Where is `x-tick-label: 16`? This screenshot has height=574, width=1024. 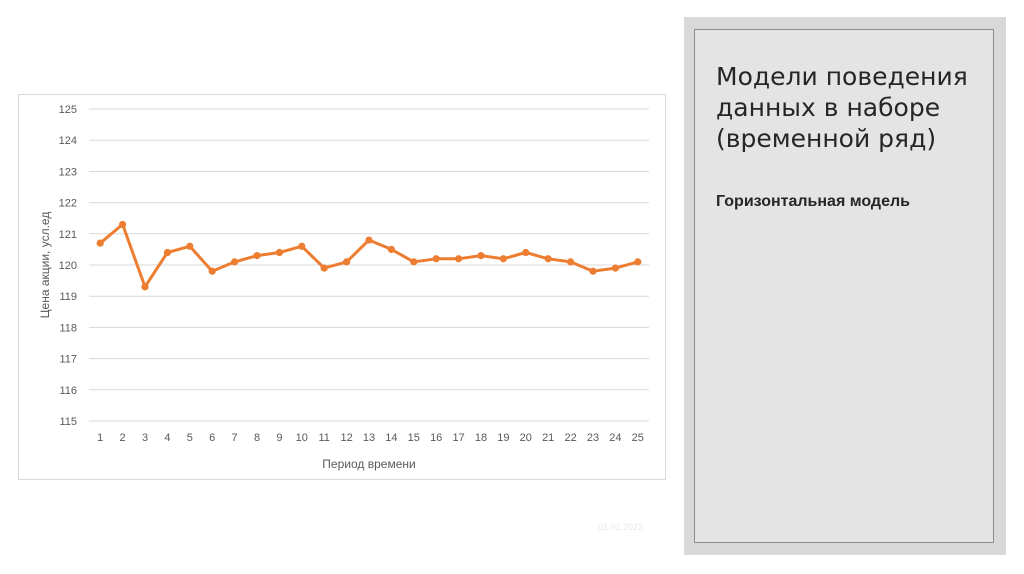
x-tick-label: 16 is located at coordinates (436, 438).